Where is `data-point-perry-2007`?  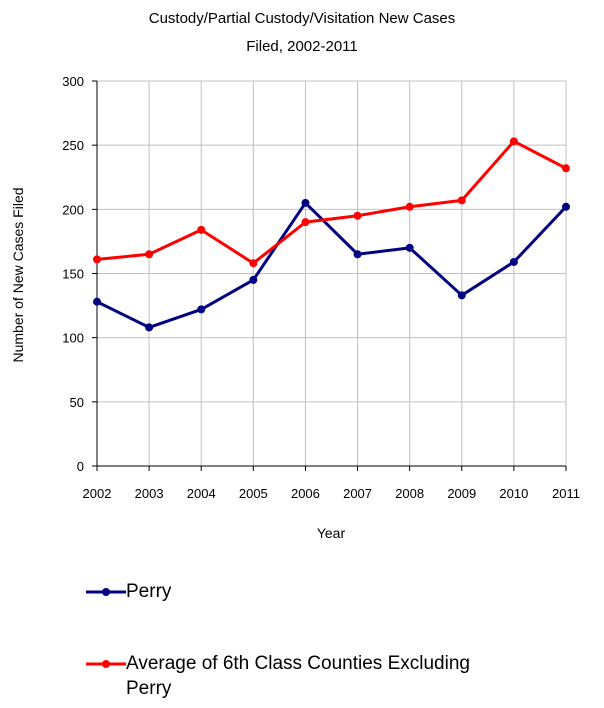
data-point-perry-2007 is located at coordinates (357, 254).